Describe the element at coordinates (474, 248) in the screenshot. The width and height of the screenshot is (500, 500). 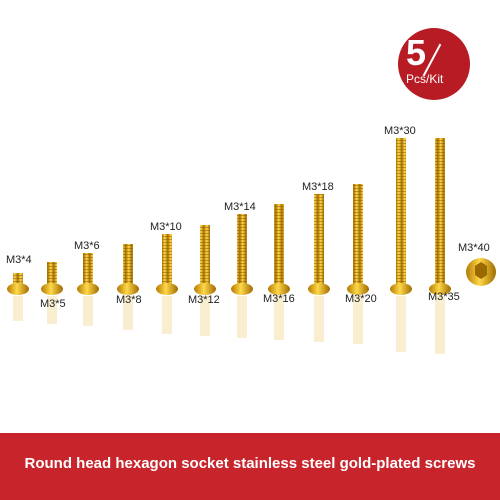
I see `label-m3x40: M3*40` at that location.